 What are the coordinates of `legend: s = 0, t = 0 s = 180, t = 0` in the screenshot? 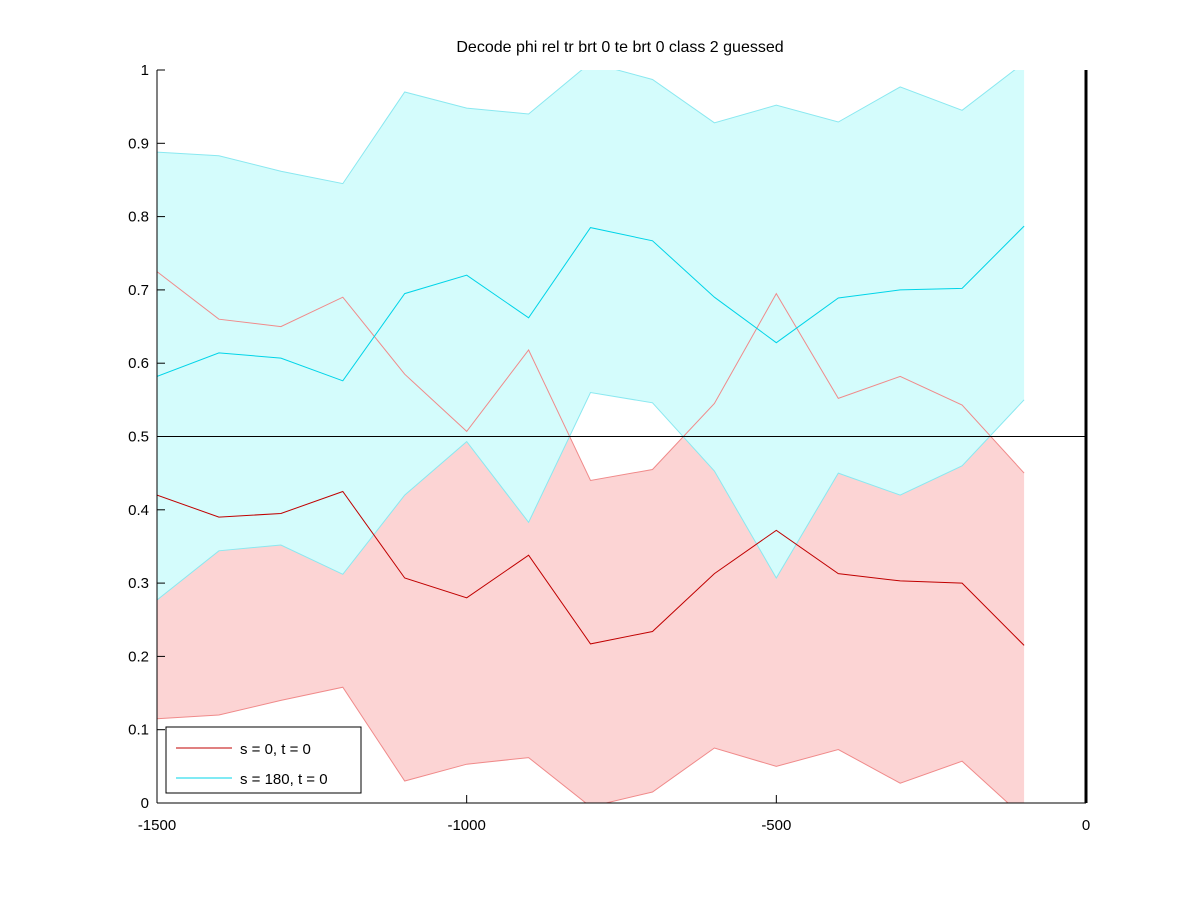 It's located at (263, 760).